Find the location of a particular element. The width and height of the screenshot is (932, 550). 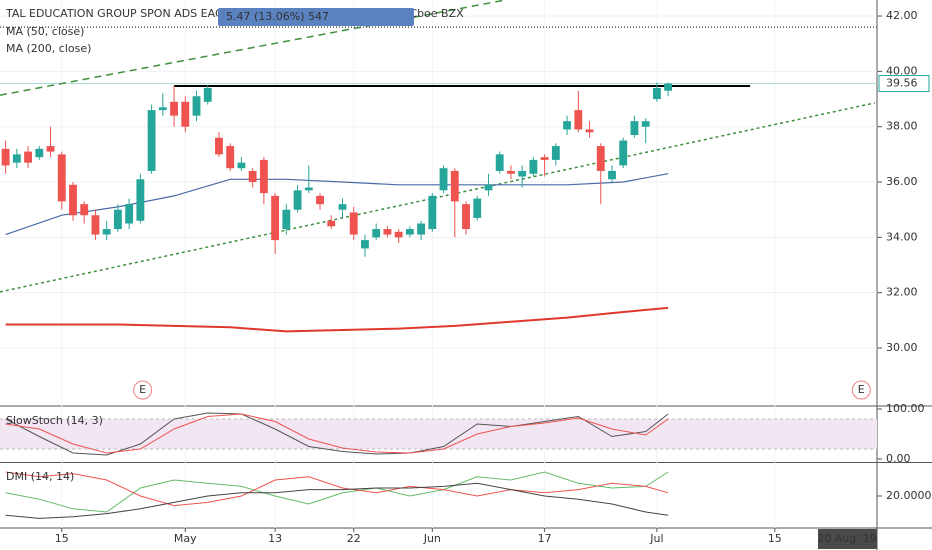

y-tick-label: 38.00 is located at coordinates (902, 126).